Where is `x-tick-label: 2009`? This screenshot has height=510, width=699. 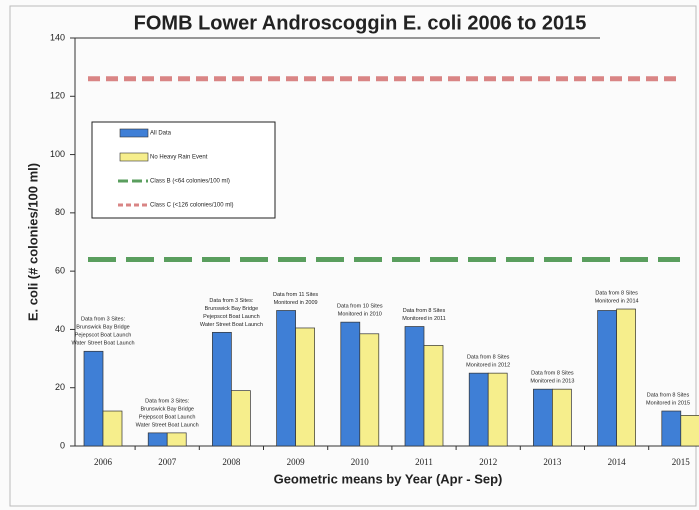 x-tick-label: 2009 is located at coordinates (296, 462).